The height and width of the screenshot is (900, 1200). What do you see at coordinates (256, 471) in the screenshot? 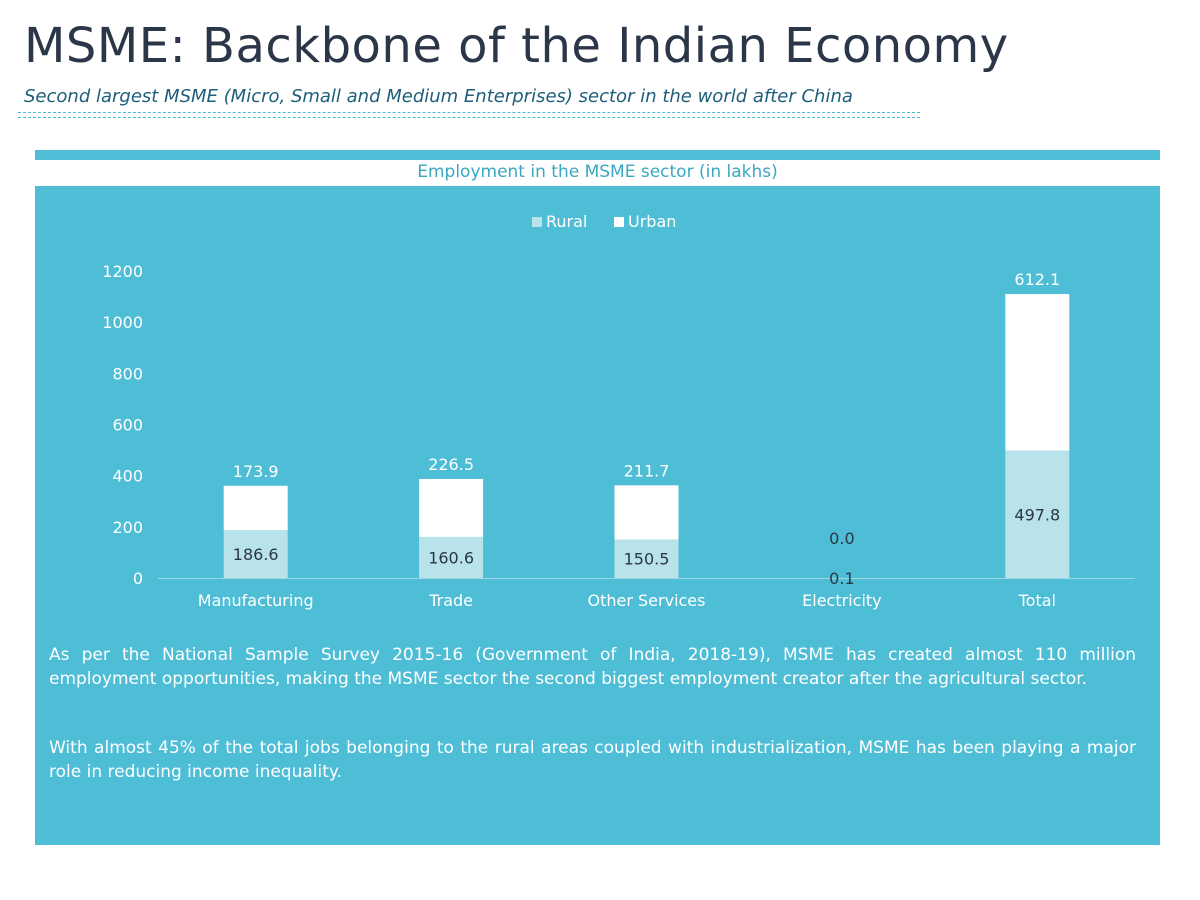
I see `data-label-urban-manufacturing: 173.9` at bounding box center [256, 471].